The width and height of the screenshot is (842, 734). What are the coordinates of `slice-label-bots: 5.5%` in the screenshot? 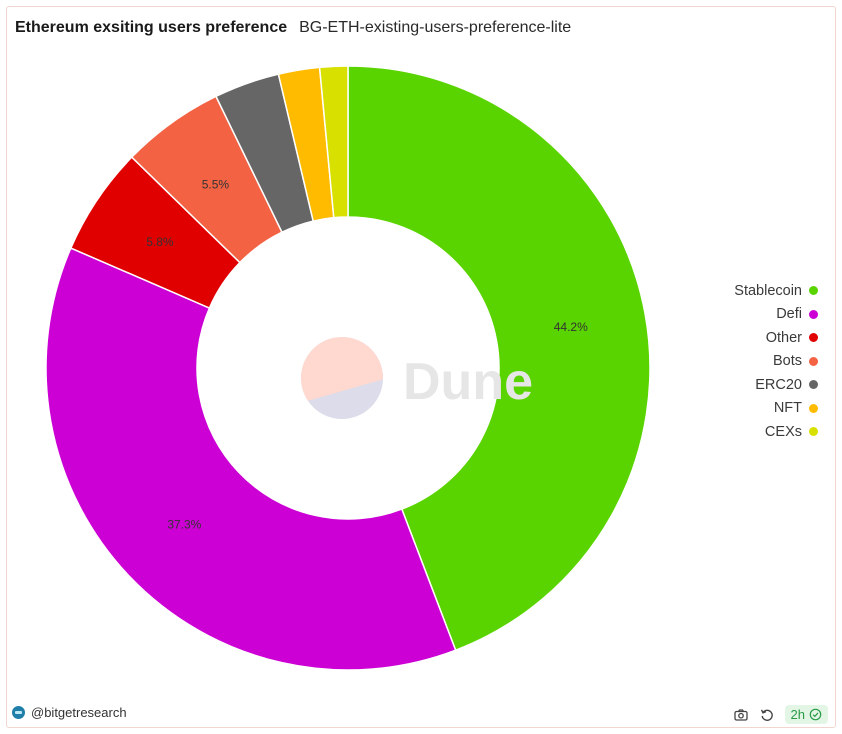 It's located at (216, 184).